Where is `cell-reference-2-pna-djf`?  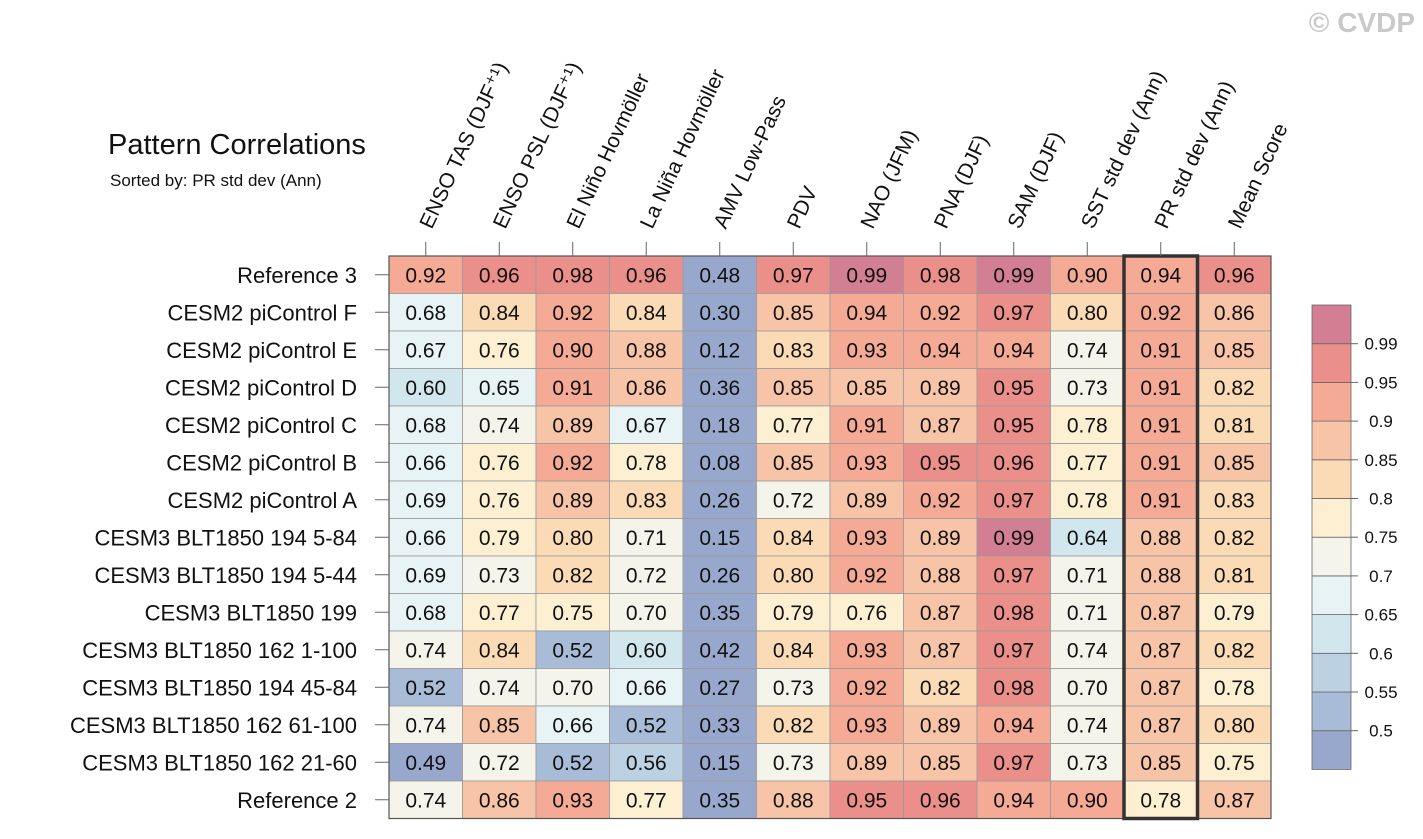 cell-reference-2-pna-djf is located at coordinates (940, 799).